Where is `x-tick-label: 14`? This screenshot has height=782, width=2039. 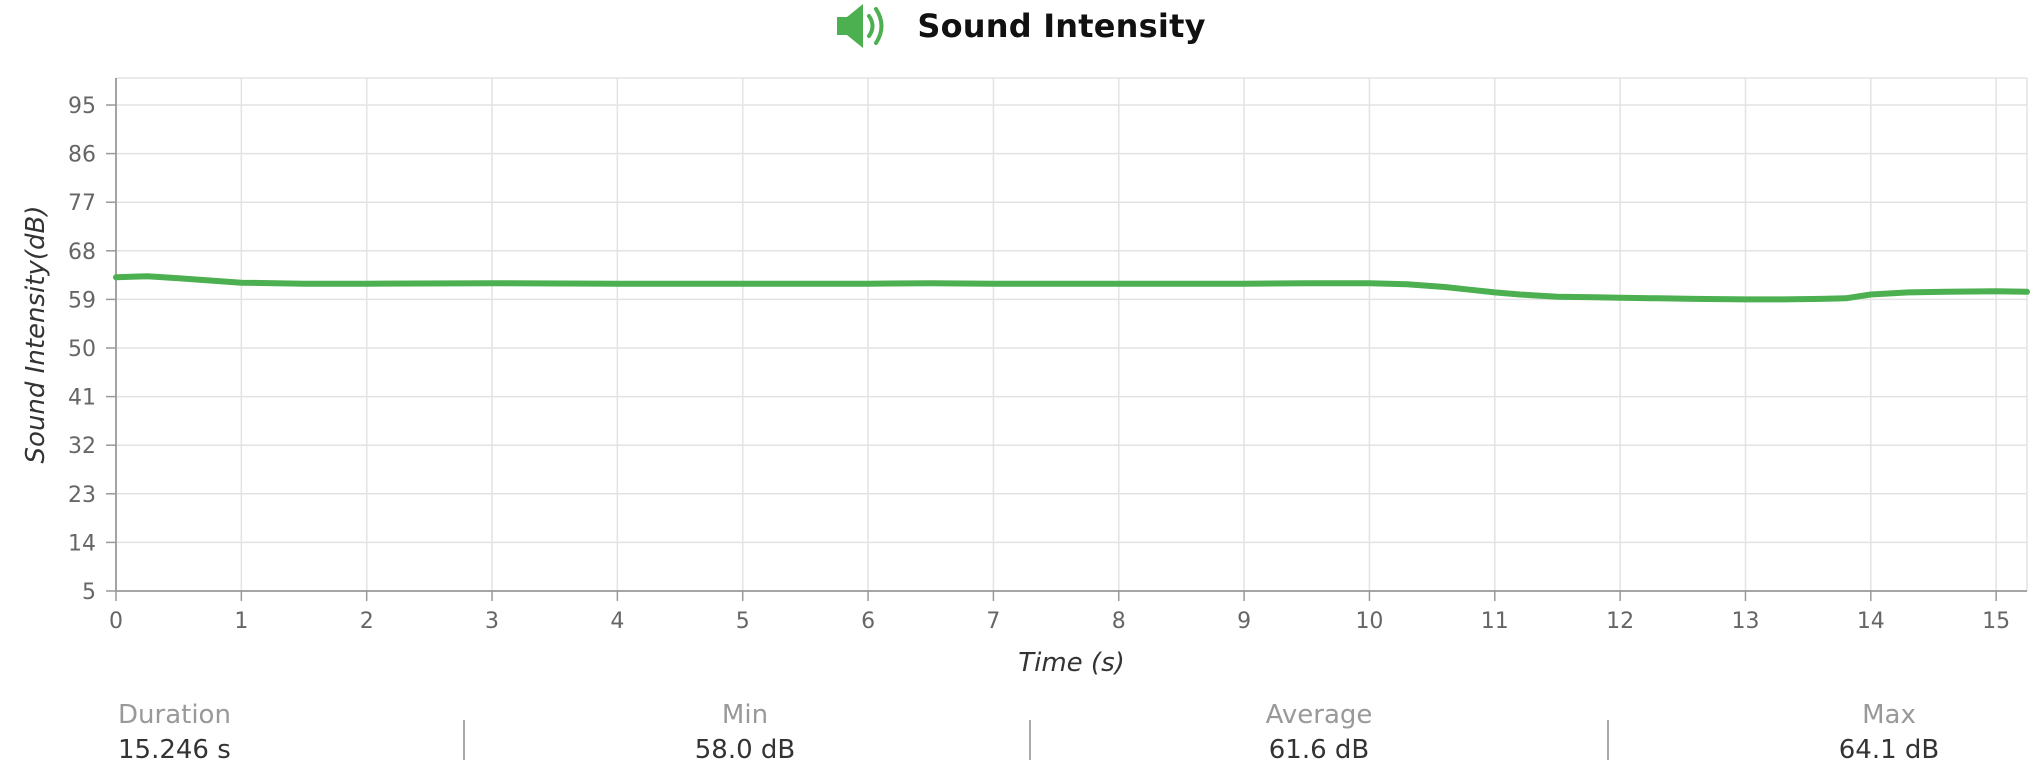
x-tick-label: 14 is located at coordinates (1871, 621).